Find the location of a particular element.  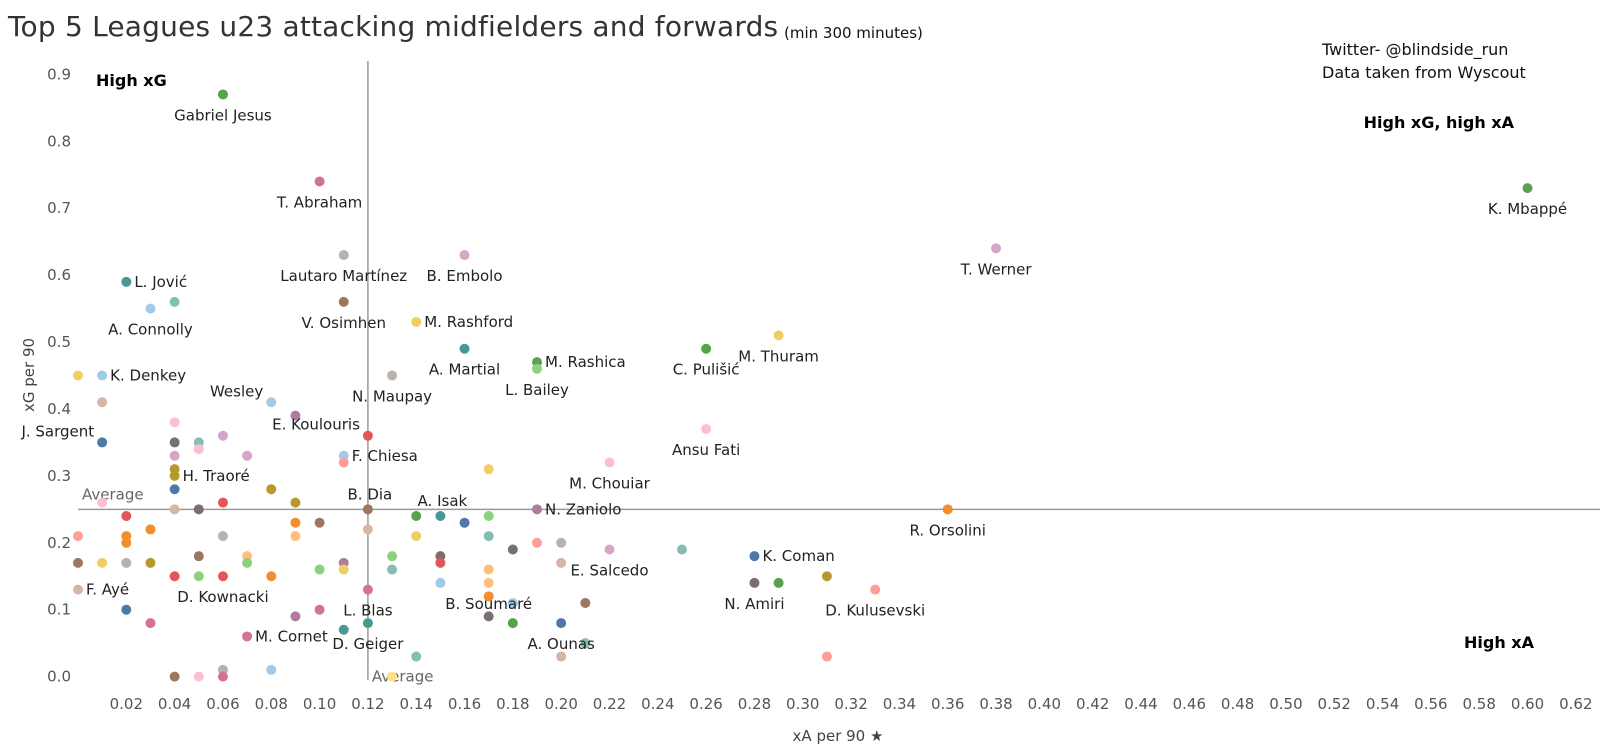

y-tick-label: 0.7 is located at coordinates (59, 208).